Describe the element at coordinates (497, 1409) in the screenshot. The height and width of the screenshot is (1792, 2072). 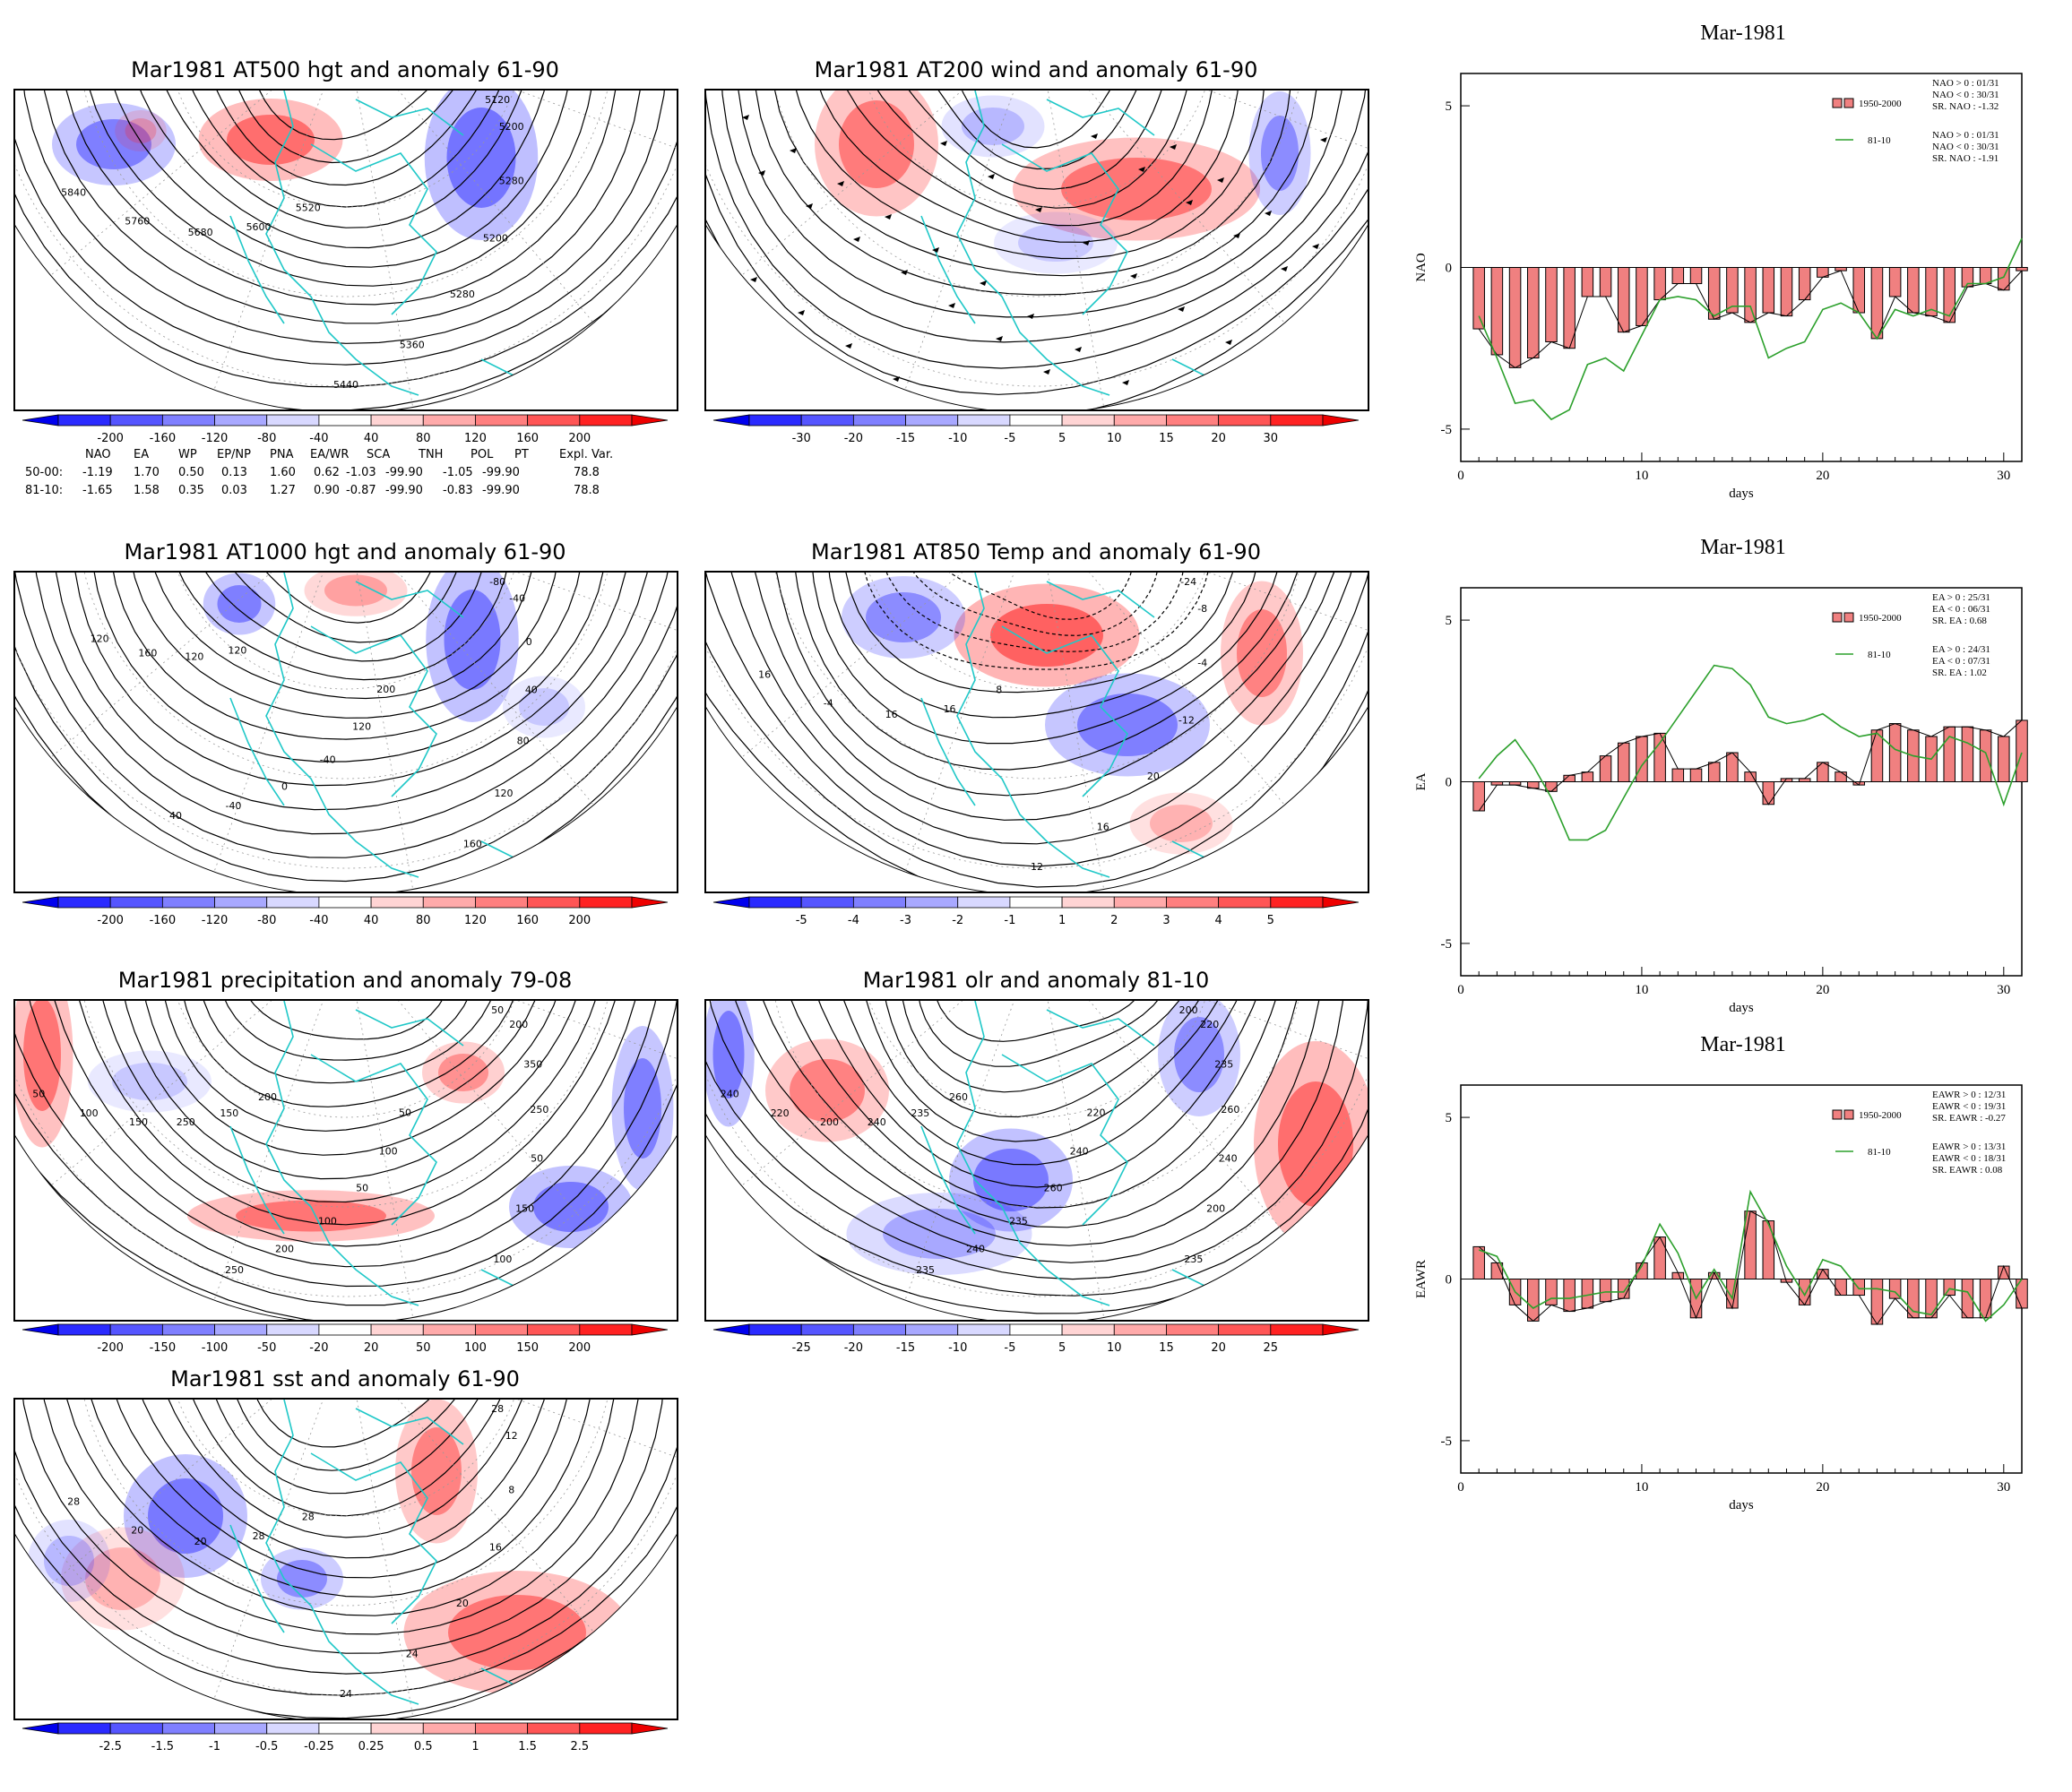
I see `contour-label: 28` at that location.